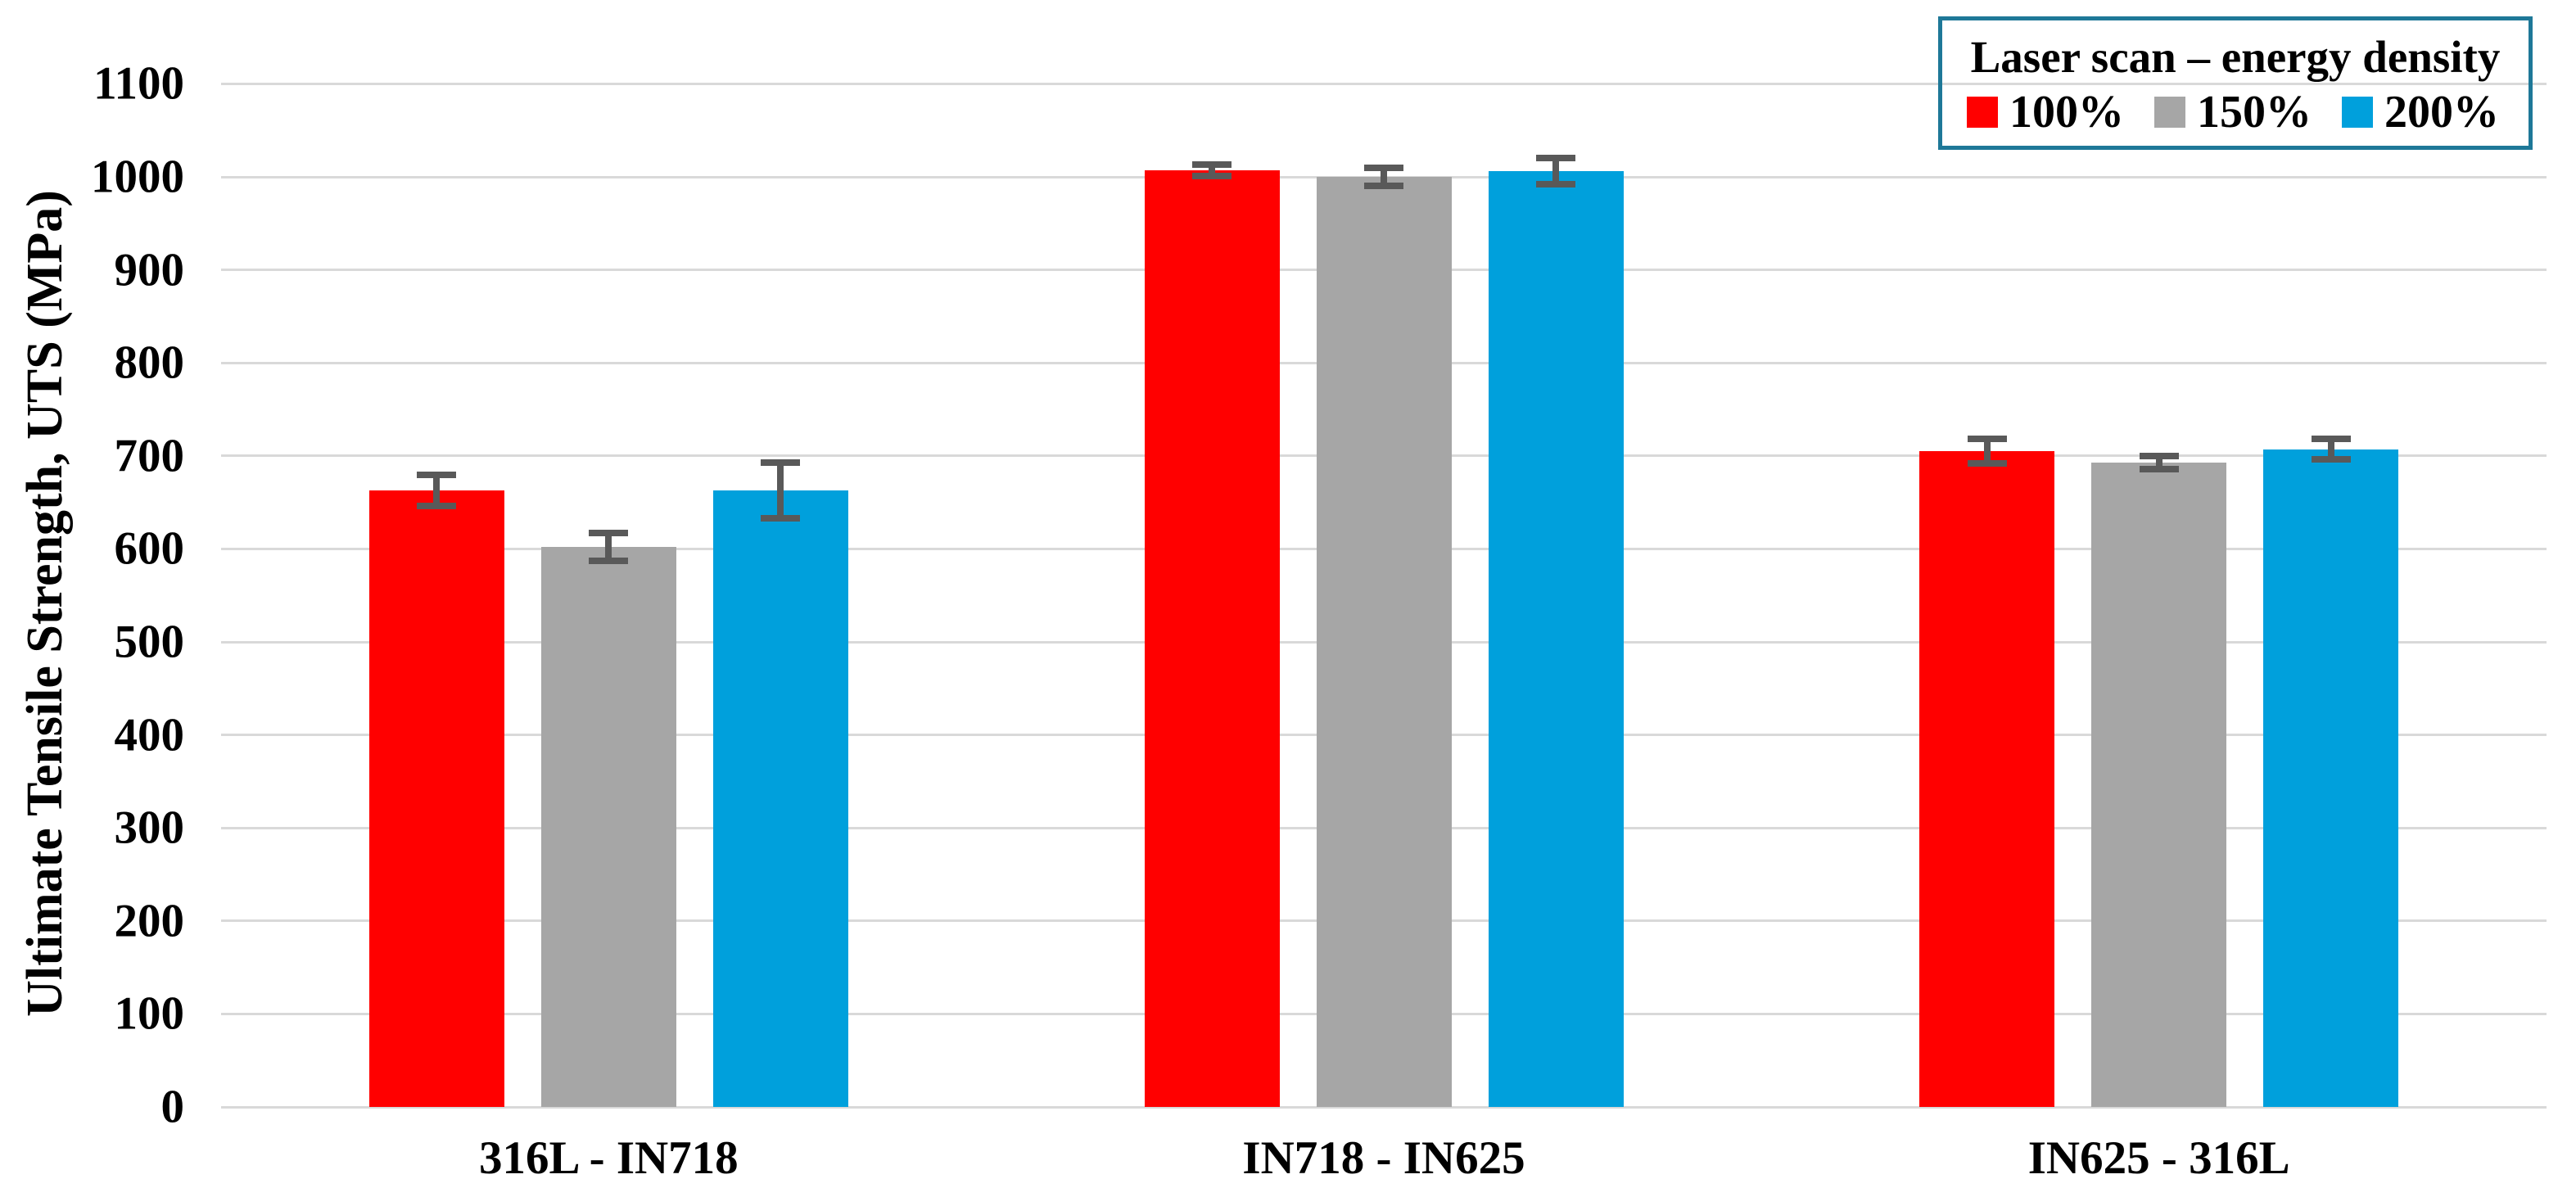  I want to click on legend-swatch-200-icon, so click(2357, 112).